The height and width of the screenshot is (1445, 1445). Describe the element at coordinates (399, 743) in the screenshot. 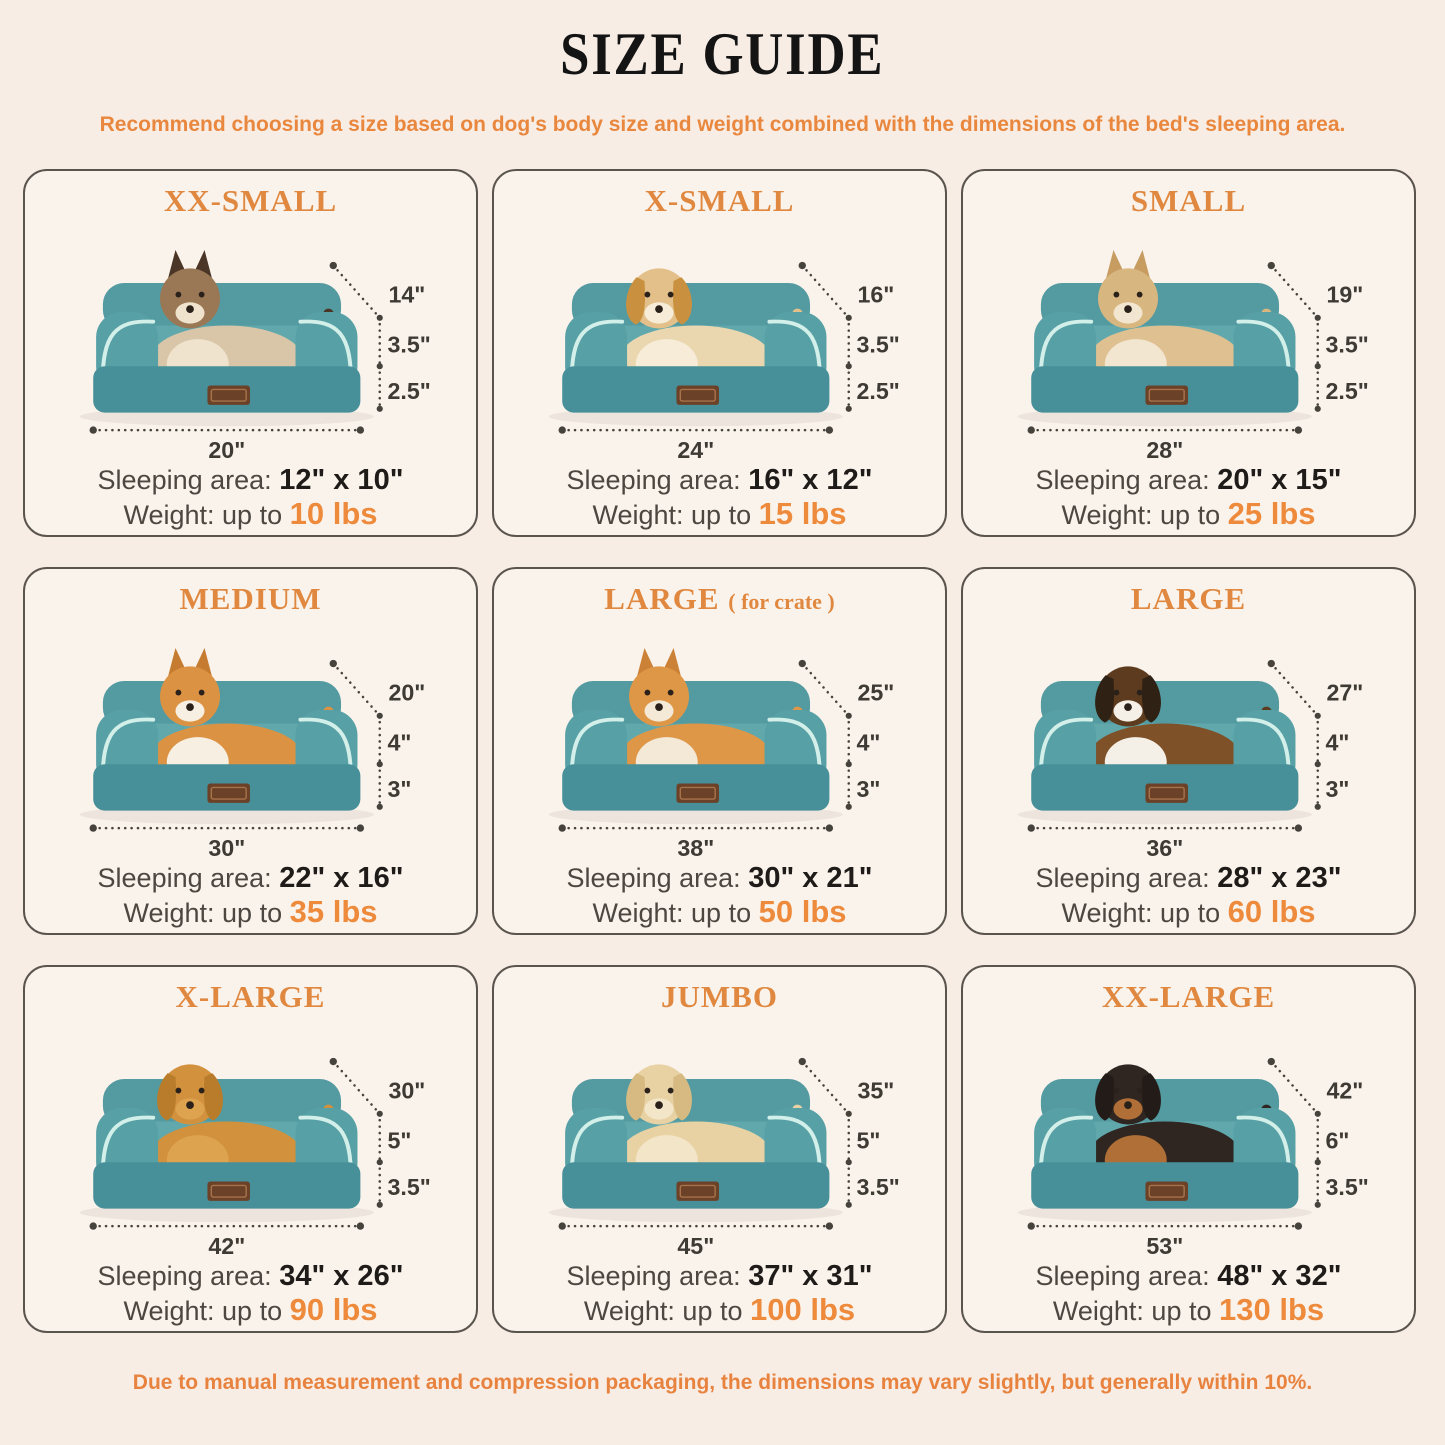

I see `bolster-height-dimension-label: 4"` at that location.